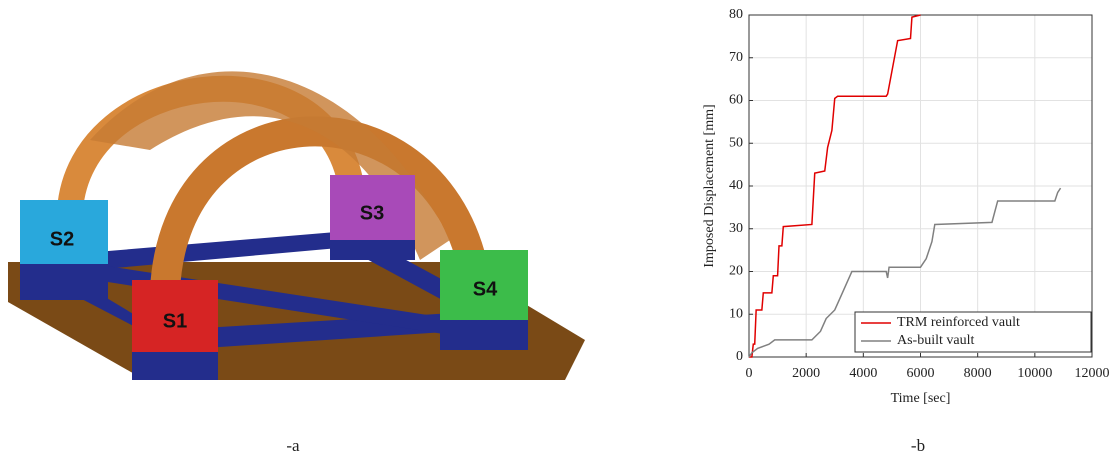 The width and height of the screenshot is (1120, 461). What do you see at coordinates (978, 373) in the screenshot?
I see `x-tick-label: 8000` at bounding box center [978, 373].